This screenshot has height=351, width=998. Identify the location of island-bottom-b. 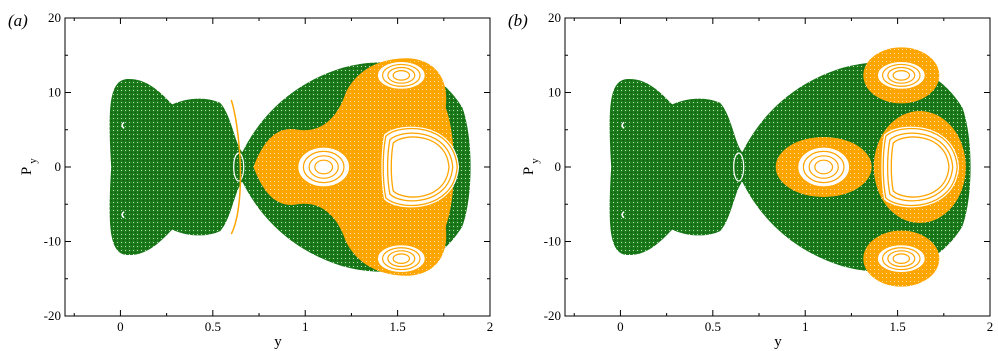
(901, 258).